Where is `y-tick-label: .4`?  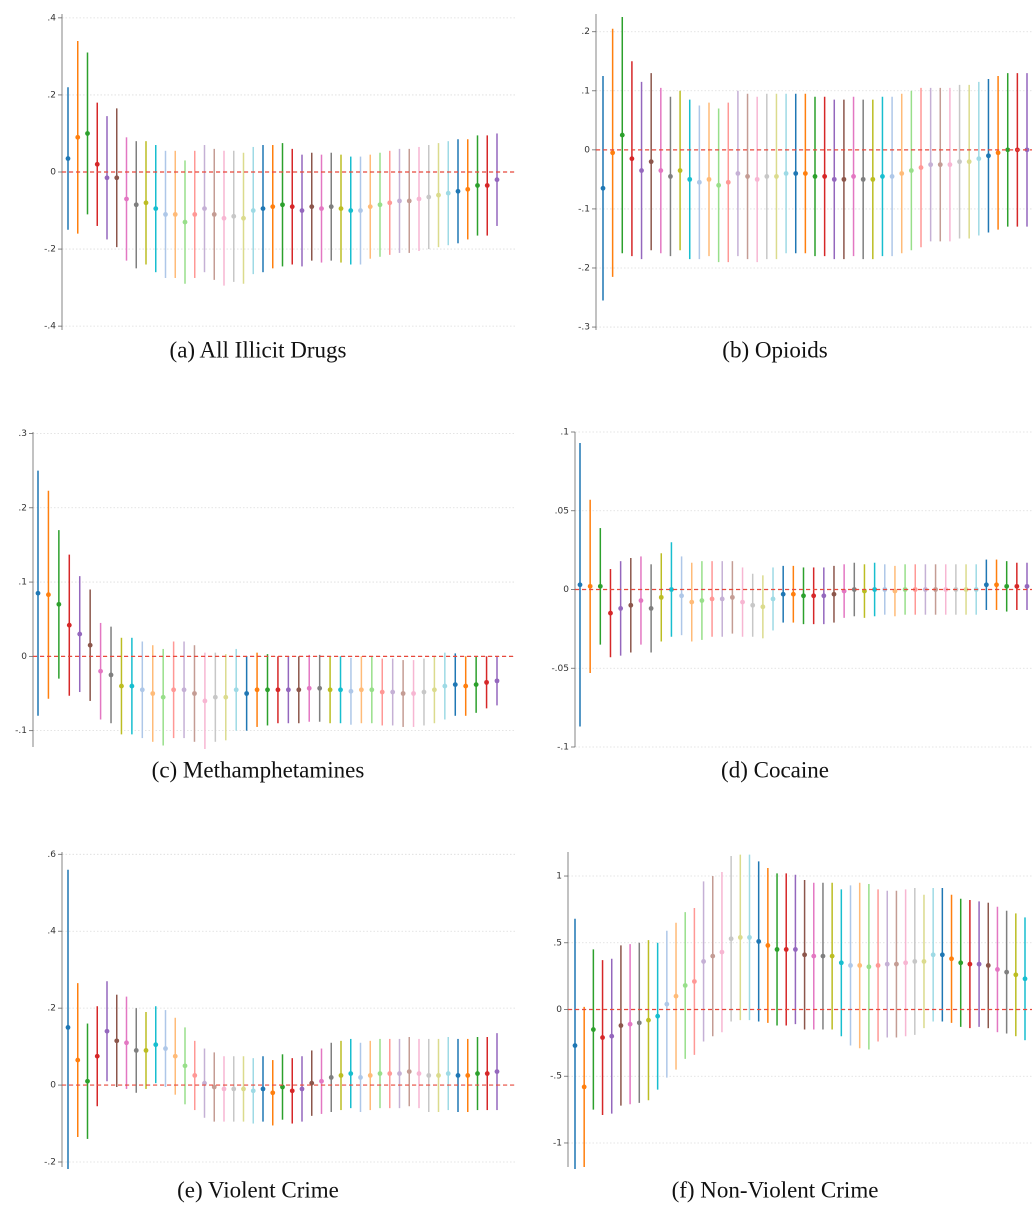
y-tick-label: .4 is located at coordinates (51, 932).